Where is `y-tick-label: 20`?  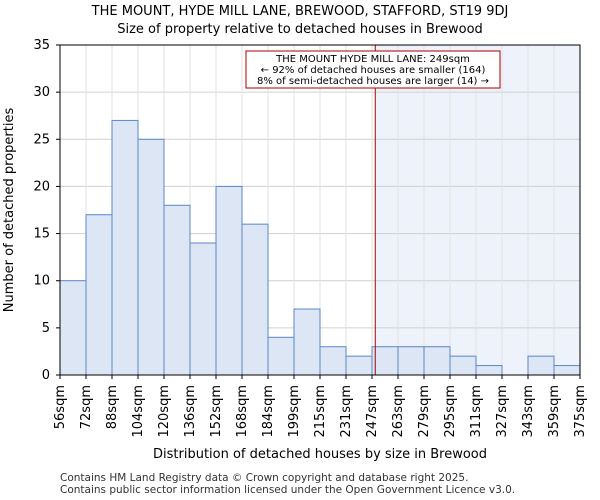
y-tick-label: 20 is located at coordinates (41, 186).